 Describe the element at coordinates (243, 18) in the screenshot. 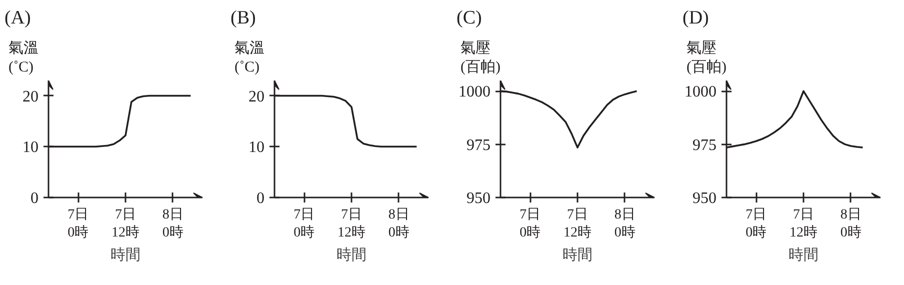

I see `chart-title: (B)` at that location.